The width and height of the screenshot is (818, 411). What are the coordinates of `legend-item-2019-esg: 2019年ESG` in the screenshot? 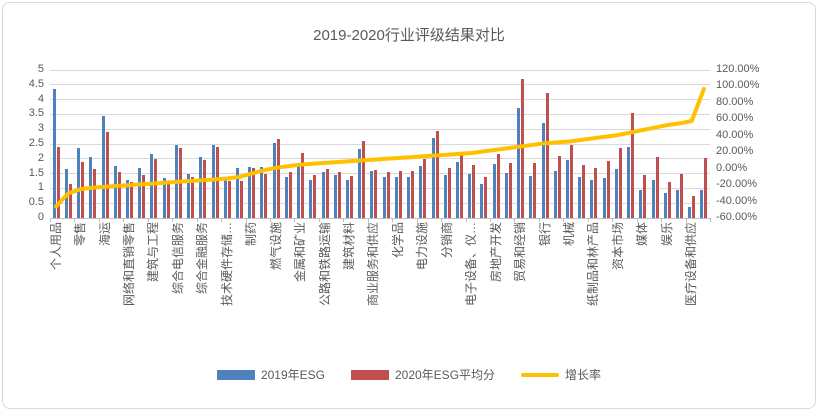 It's located at (270, 374).